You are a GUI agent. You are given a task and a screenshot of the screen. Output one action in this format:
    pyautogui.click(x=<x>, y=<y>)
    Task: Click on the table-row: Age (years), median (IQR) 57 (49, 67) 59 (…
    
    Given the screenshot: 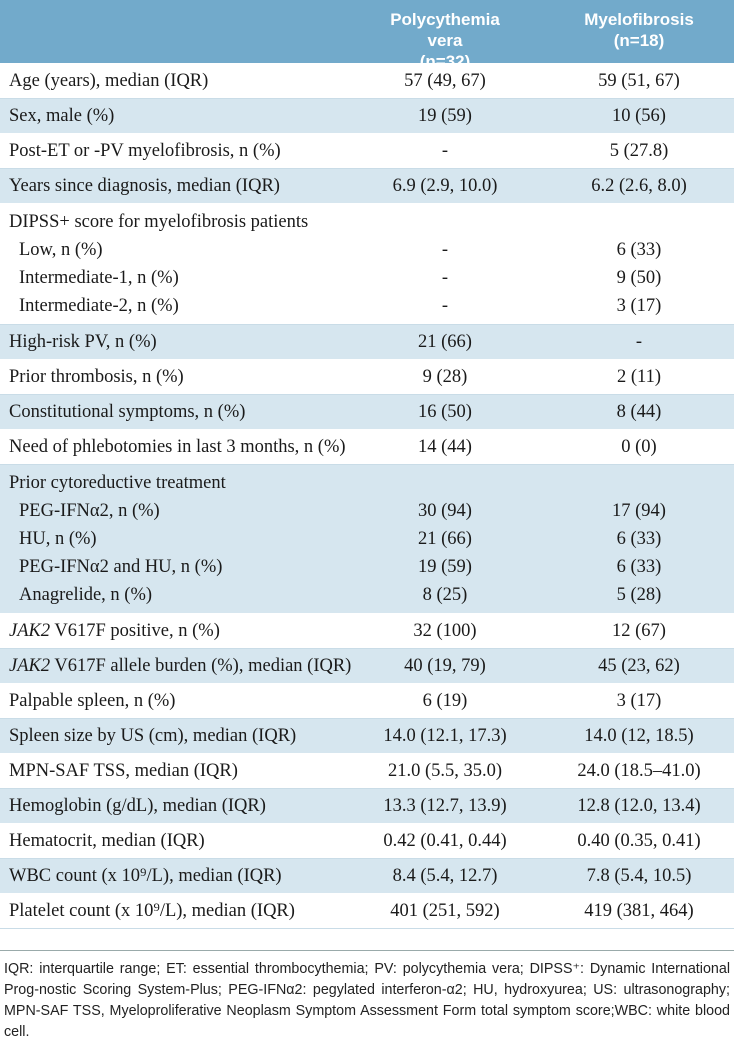 What is the action you would take?
    pyautogui.click(x=367, y=81)
    